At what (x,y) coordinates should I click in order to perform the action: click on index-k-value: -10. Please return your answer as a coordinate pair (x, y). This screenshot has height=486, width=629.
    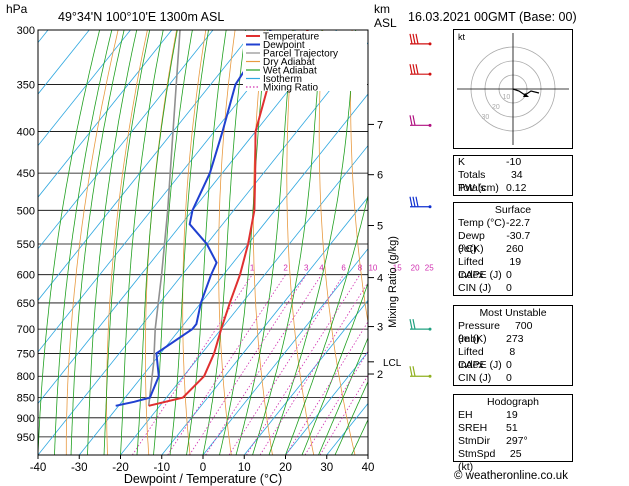
    Looking at the image, I should click on (514, 162).